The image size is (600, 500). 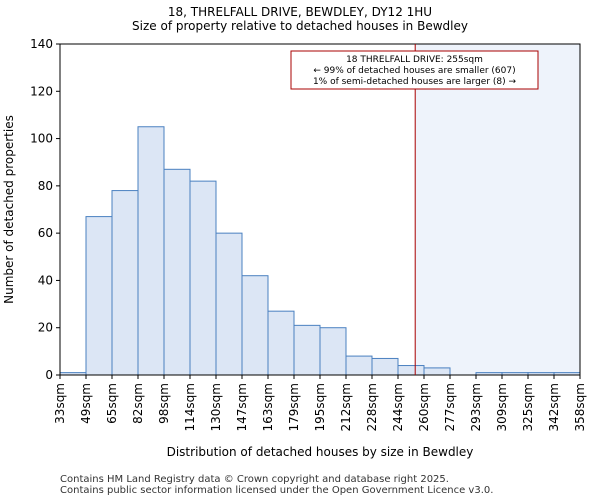 I want to click on bar-163sqm, so click(x=281, y=343).